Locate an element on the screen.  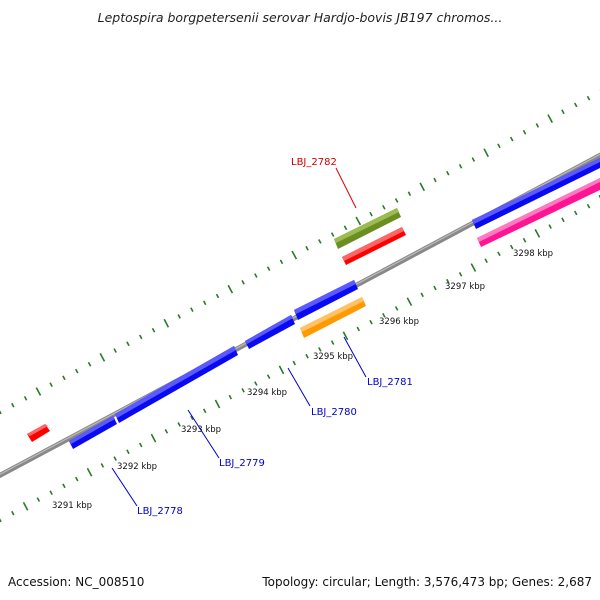
gene-label-lbj-2781: LBJ_2781 is located at coordinates (390, 382).